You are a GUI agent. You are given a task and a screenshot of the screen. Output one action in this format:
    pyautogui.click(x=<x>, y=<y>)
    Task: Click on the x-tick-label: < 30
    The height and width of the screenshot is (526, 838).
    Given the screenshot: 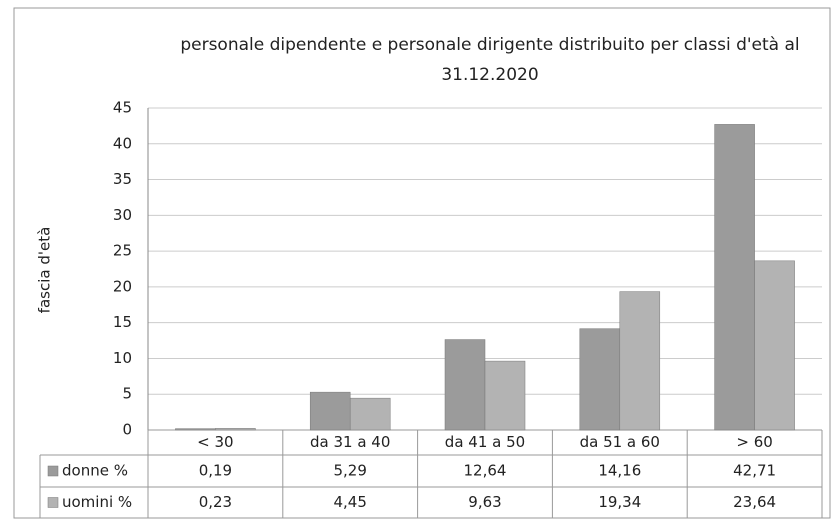 What is the action you would take?
    pyautogui.click(x=215, y=442)
    